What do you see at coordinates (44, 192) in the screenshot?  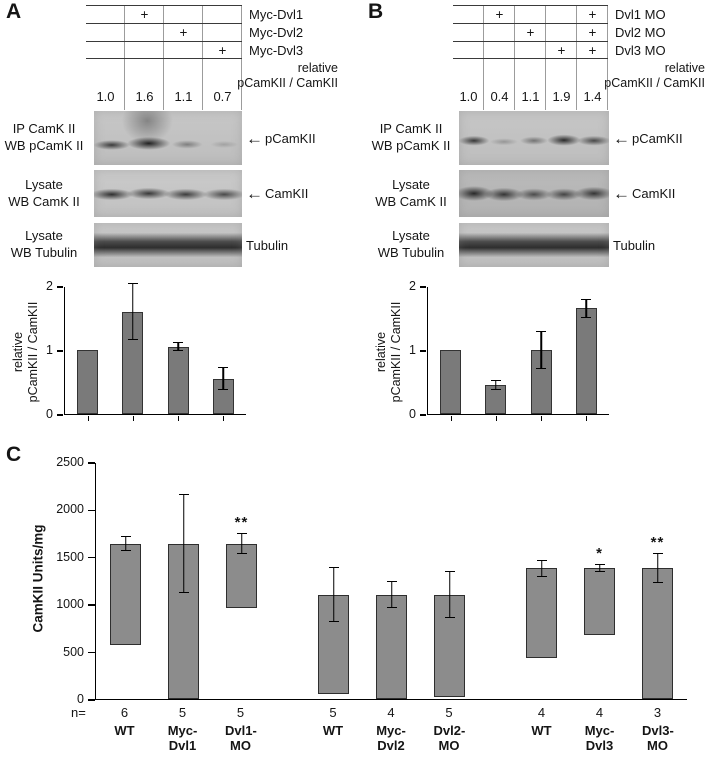 I see `blot-label: Lysate WB CamK II` at bounding box center [44, 192].